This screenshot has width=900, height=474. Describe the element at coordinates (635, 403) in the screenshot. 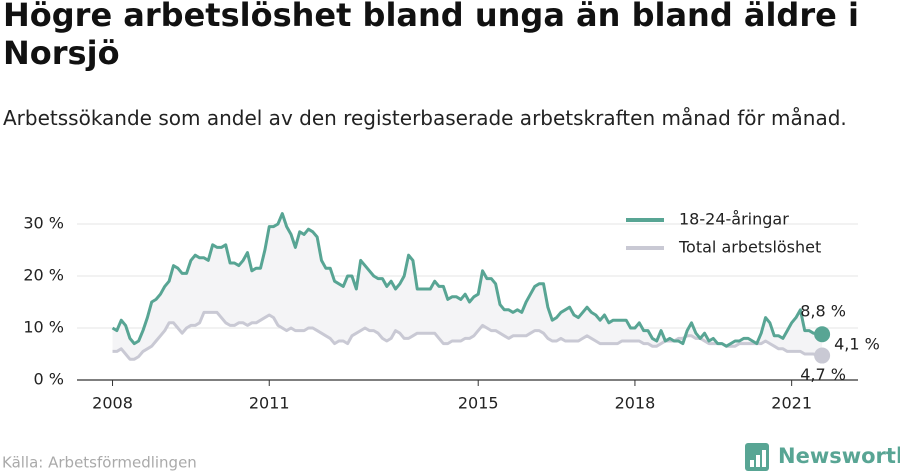

I see `x-tick-label: 2018` at that location.